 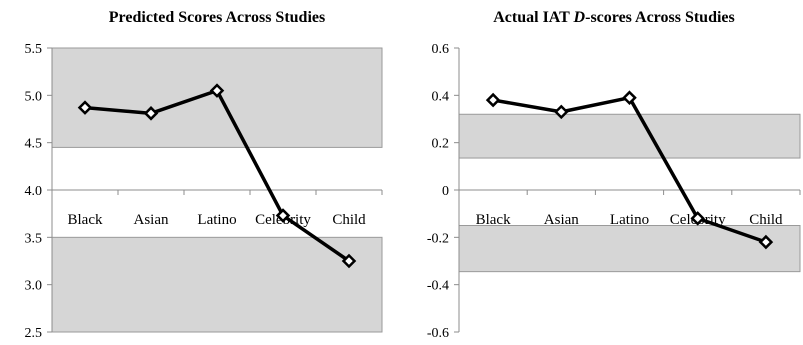 What do you see at coordinates (34, 238) in the screenshot?
I see `y-tick-label: 3.5` at bounding box center [34, 238].